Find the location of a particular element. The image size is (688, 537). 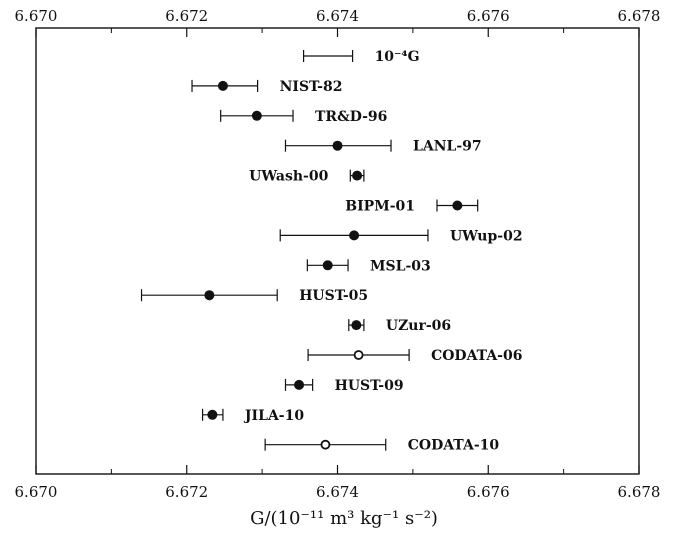

data-point: HUST-09 is located at coordinates (344, 386).